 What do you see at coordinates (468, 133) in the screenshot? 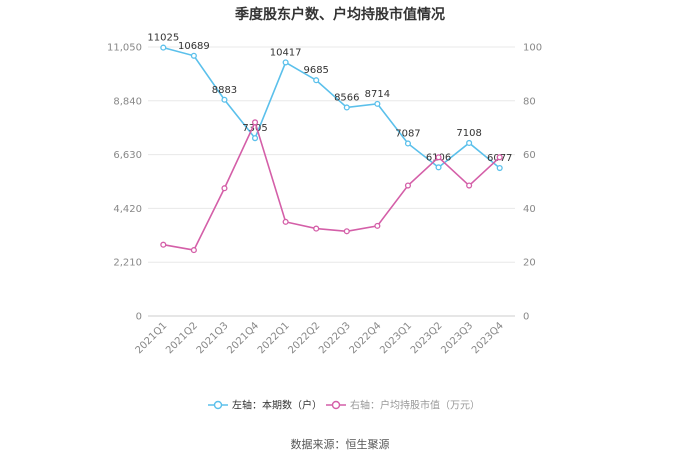
I see `data-label: 7108` at bounding box center [468, 133].